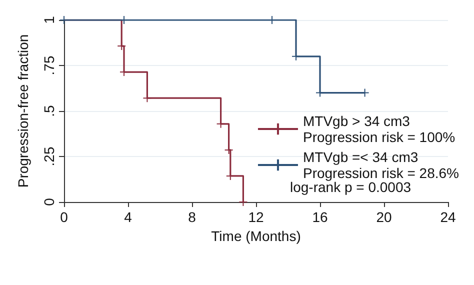 The image size is (474, 285). Describe the element at coordinates (49, 20) in the screenshot. I see `y-tick-label: 1` at that location.